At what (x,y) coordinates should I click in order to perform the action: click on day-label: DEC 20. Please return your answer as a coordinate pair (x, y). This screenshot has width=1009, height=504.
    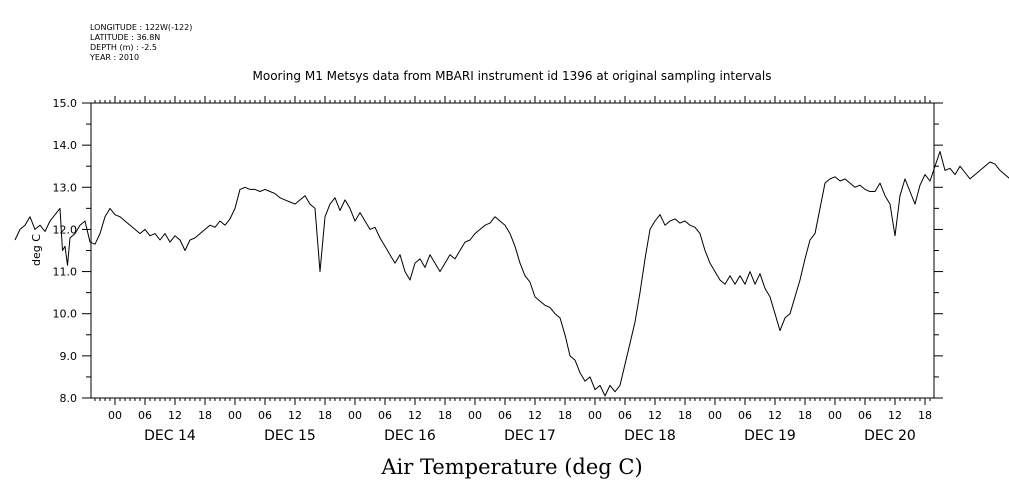
    Looking at the image, I should click on (890, 436).